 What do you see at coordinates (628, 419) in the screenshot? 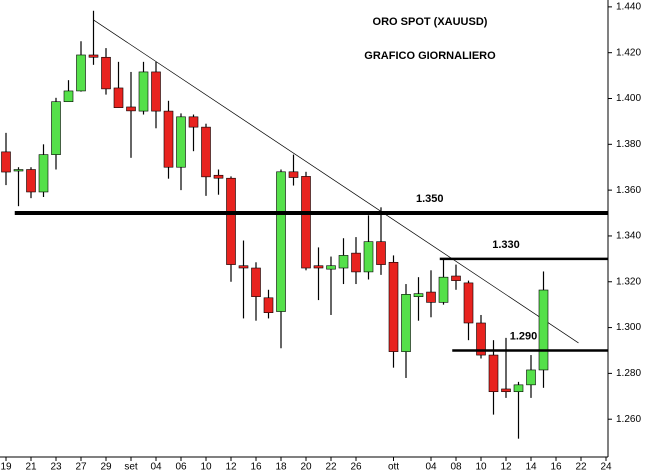
I see `y-tick-label: 1.260` at bounding box center [628, 419].